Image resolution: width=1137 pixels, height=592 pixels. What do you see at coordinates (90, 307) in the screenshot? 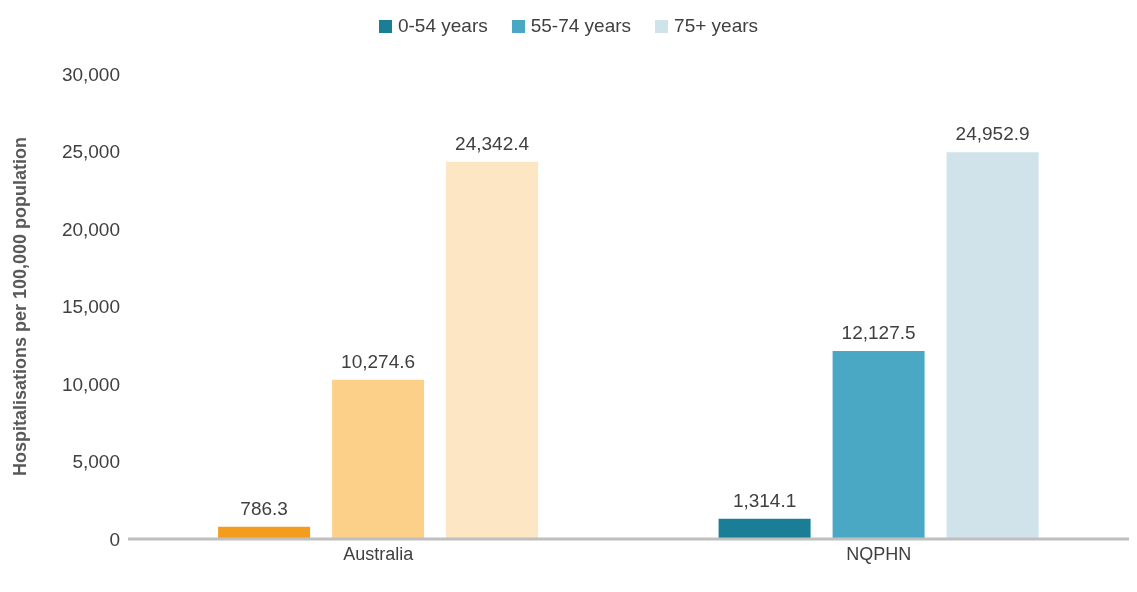
I see `y-tick-label: 15,000` at bounding box center [90, 307].